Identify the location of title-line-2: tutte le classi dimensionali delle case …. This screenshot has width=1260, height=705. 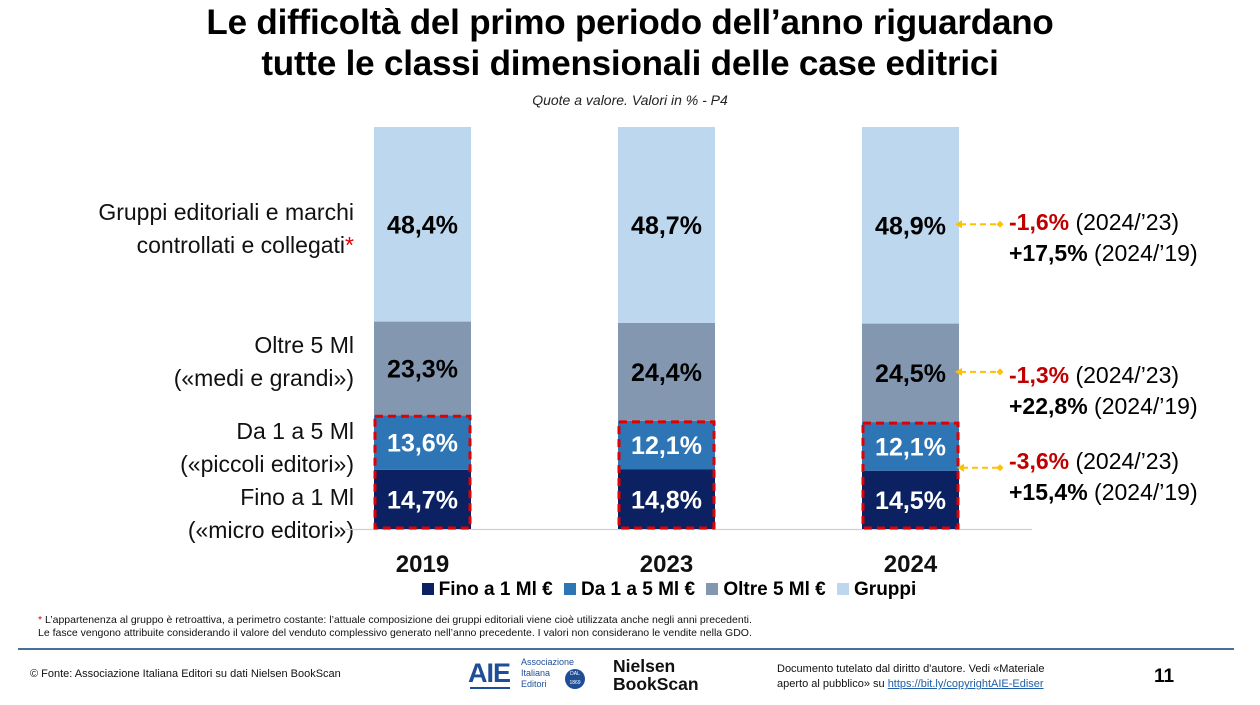
(630, 63).